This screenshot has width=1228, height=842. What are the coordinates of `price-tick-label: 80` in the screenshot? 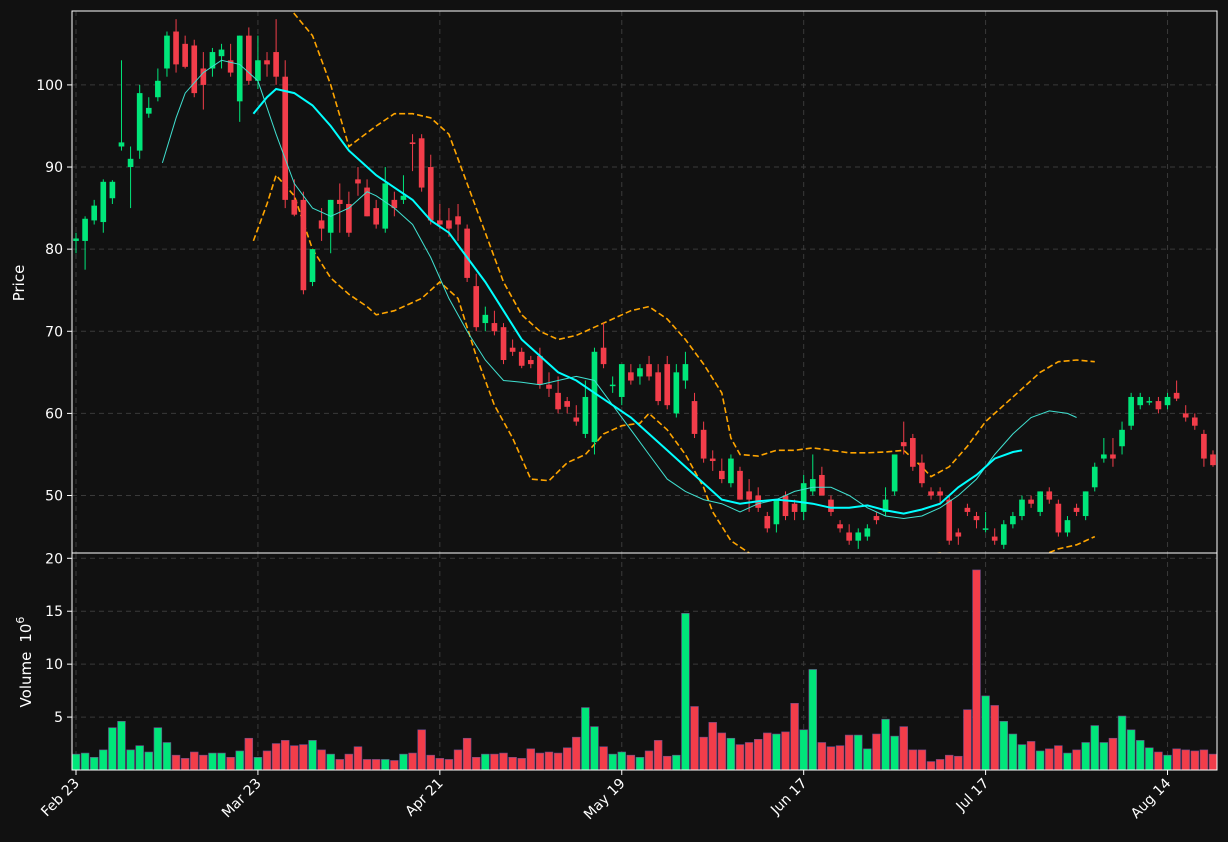 It's located at (54, 250).